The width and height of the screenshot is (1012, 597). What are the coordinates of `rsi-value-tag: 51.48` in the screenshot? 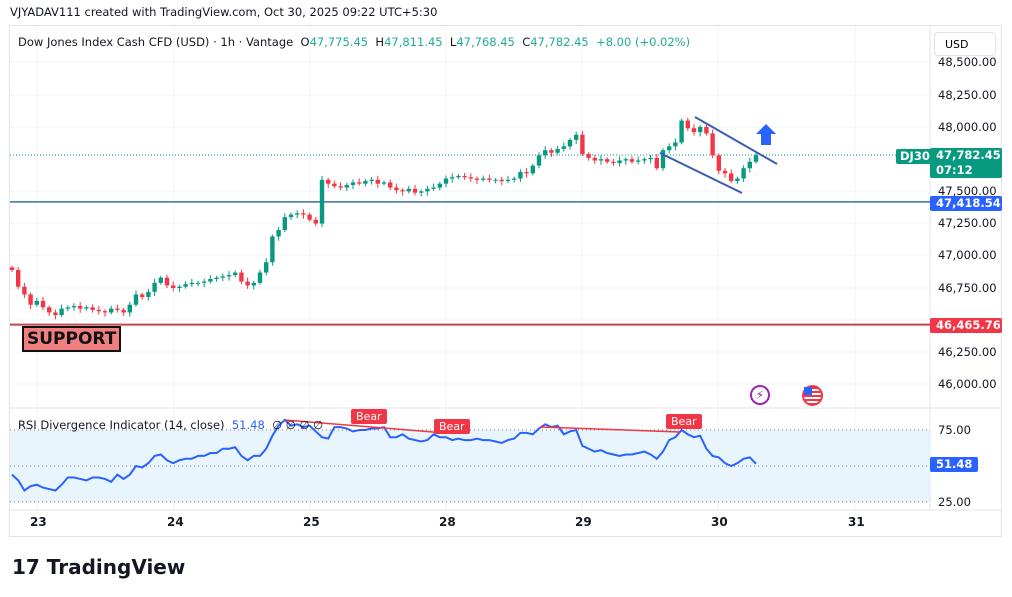 It's located at (954, 464).